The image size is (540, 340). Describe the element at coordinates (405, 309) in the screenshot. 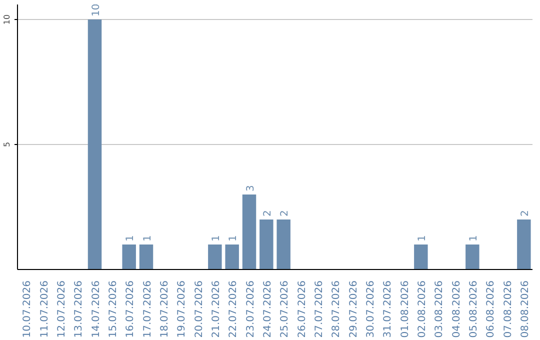

I see `x-tick-label: 01.08.2026` at that location.